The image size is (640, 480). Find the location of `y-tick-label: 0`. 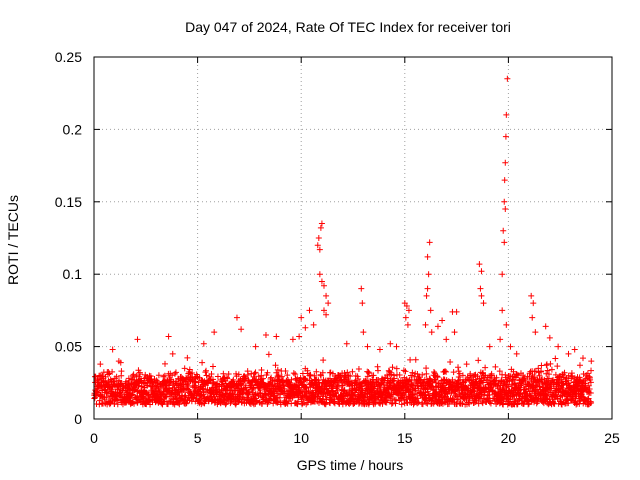

y-tick-label: 0 is located at coordinates (78, 419).